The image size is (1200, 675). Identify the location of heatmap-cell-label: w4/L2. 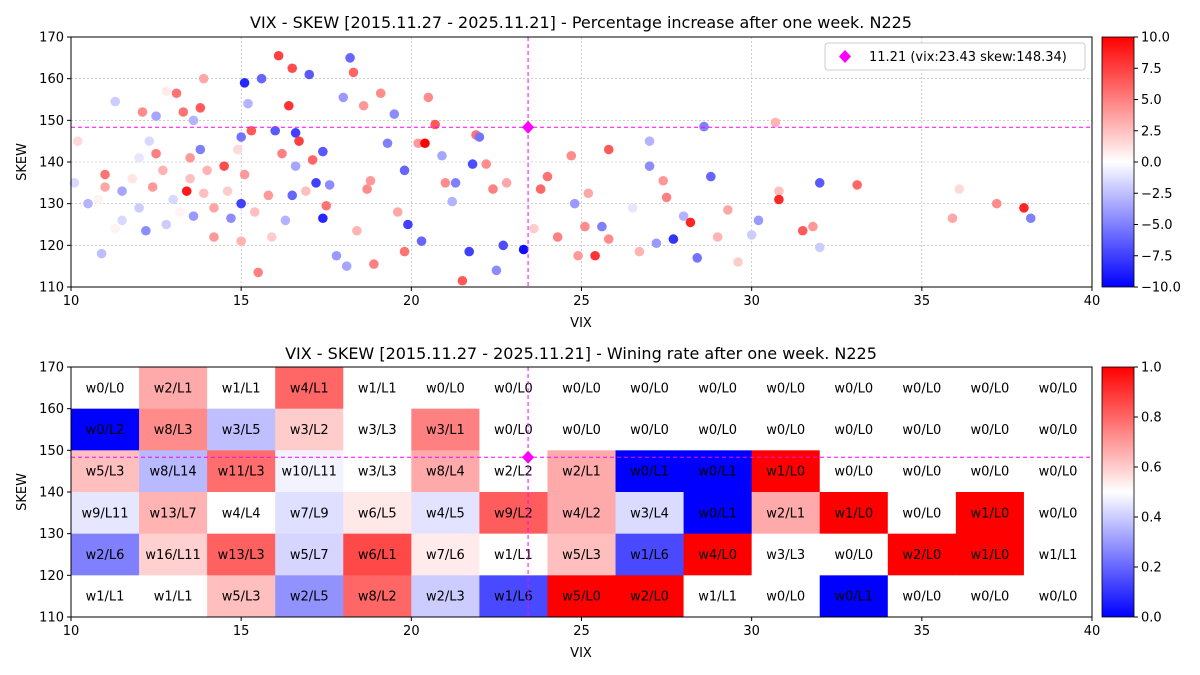
(581, 513).